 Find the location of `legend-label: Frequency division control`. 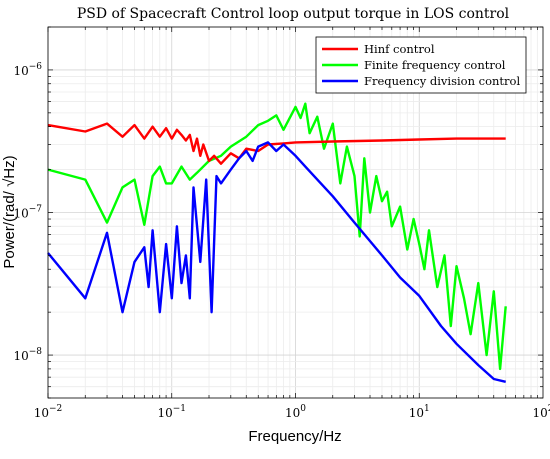

legend-label: Frequency division control is located at coordinates (442, 81).